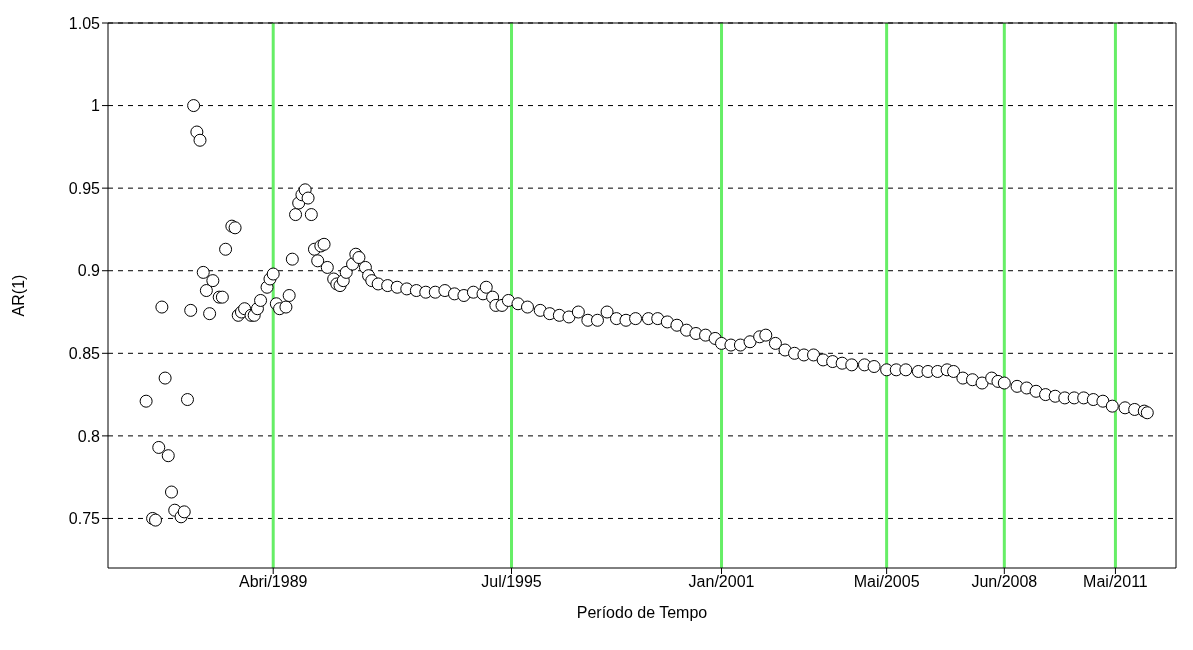 This screenshot has height=650, width=1193. What do you see at coordinates (84, 519) in the screenshot?
I see `y-tick-label: 0.75` at bounding box center [84, 519].